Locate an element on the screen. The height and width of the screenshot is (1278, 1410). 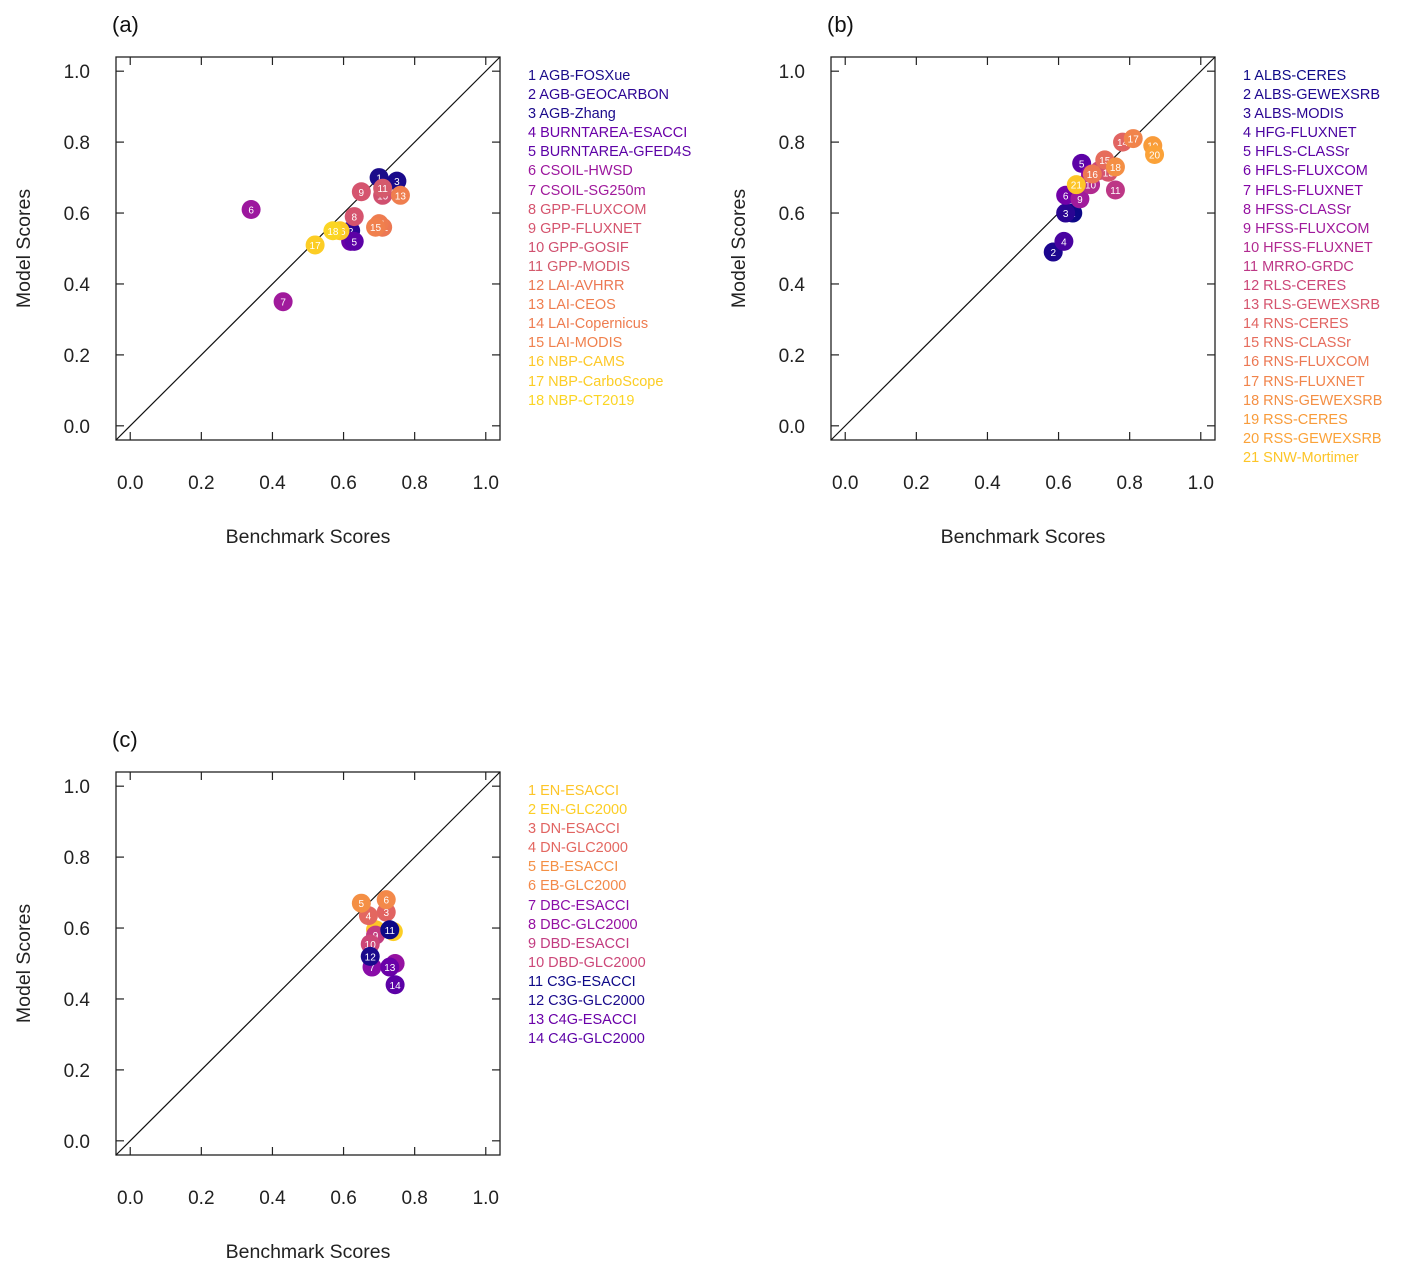
data-point-label: 17 is located at coordinates (1134, 140).